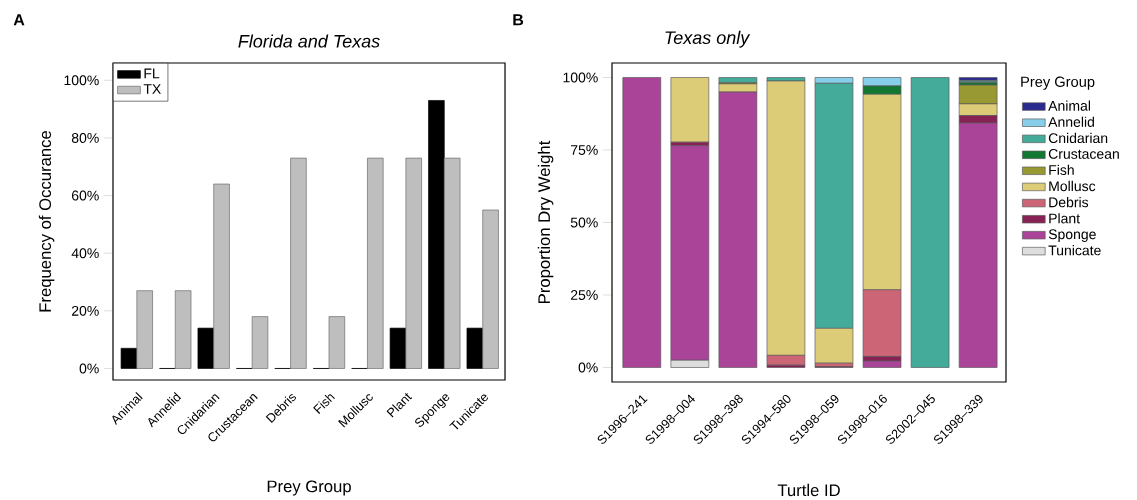  I want to click on y-tick-label: 20%, so click(85, 310).